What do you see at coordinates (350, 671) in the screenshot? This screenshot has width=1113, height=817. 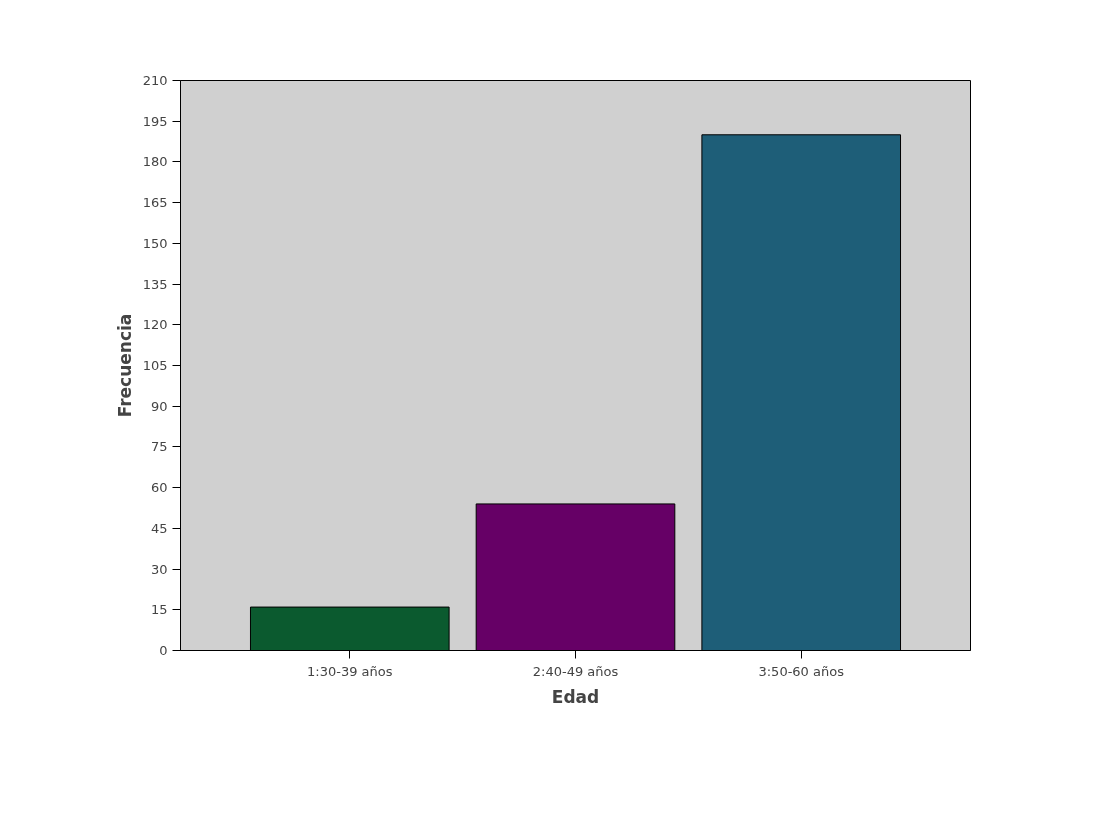 I see `x-tick-label: 1:30-39 años` at bounding box center [350, 671].